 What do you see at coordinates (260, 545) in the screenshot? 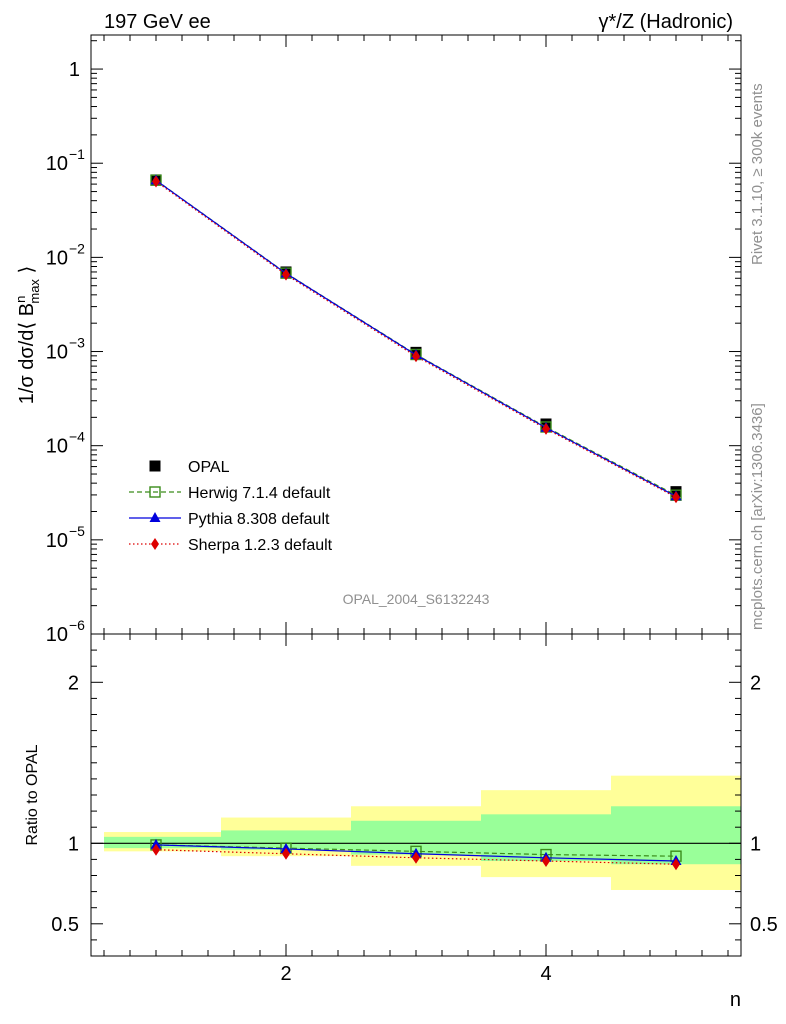
I see `legend-label-sherpa: Sherpa 1.2.3 default` at bounding box center [260, 545].